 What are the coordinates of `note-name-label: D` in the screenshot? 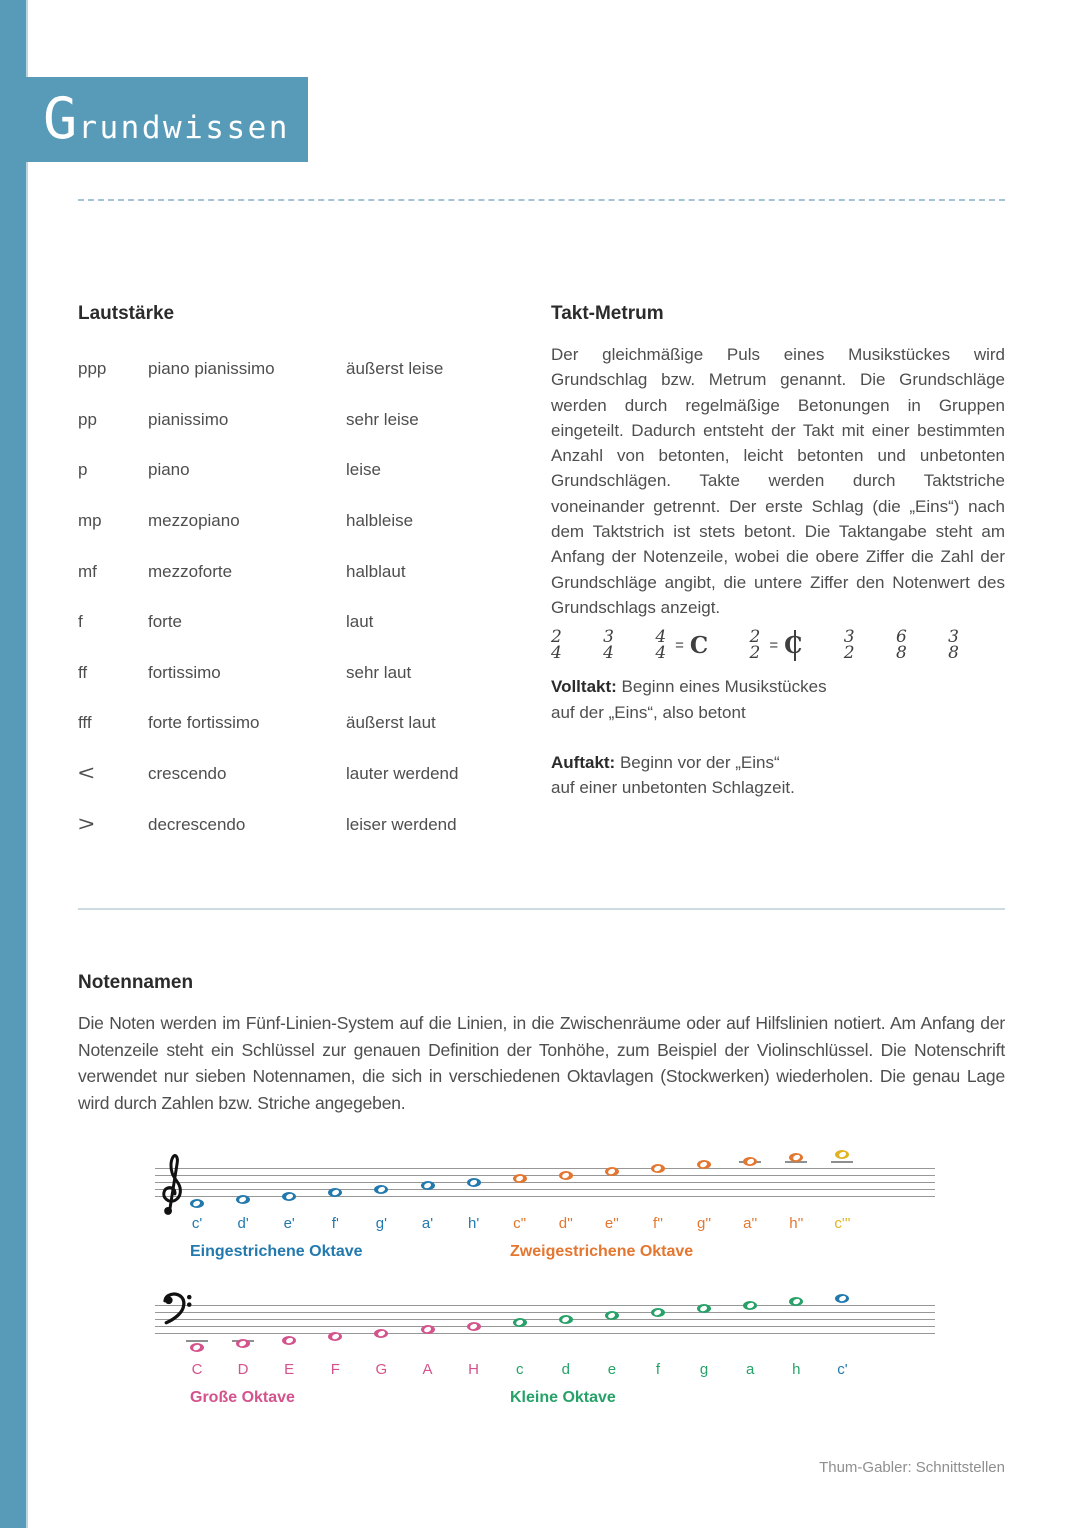 It's located at (243, 1369).